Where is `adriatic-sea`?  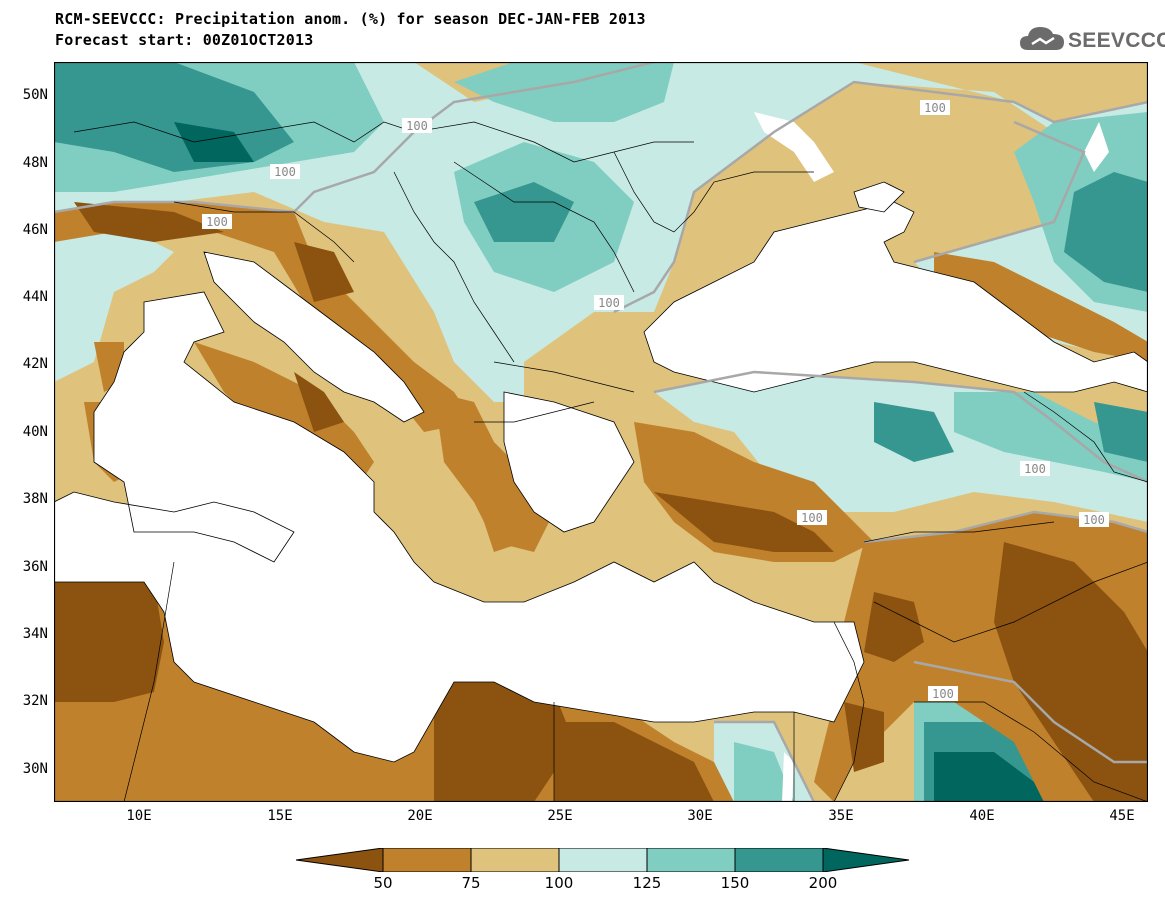 adriatic-sea is located at coordinates (314, 337).